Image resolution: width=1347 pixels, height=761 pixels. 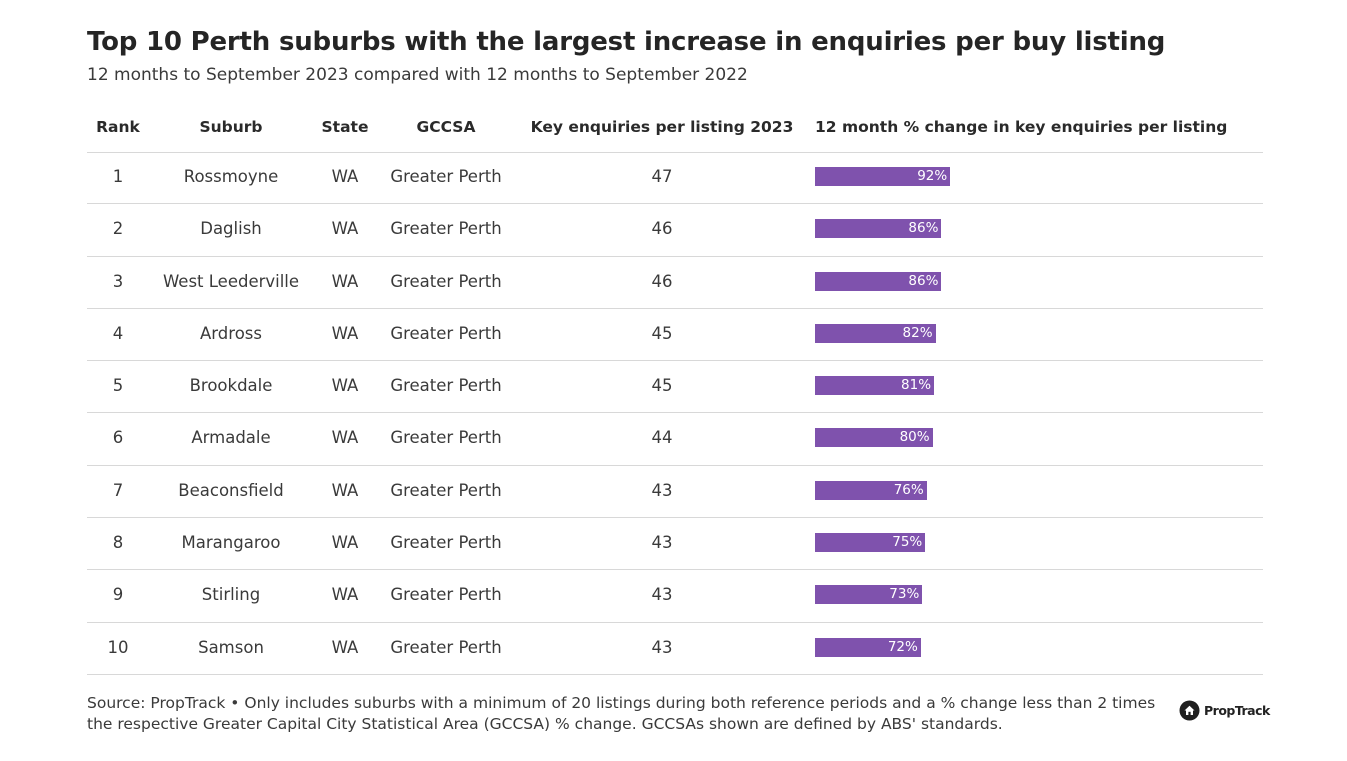 What do you see at coordinates (875, 386) in the screenshot?
I see `change-bar: 81%` at bounding box center [875, 386].